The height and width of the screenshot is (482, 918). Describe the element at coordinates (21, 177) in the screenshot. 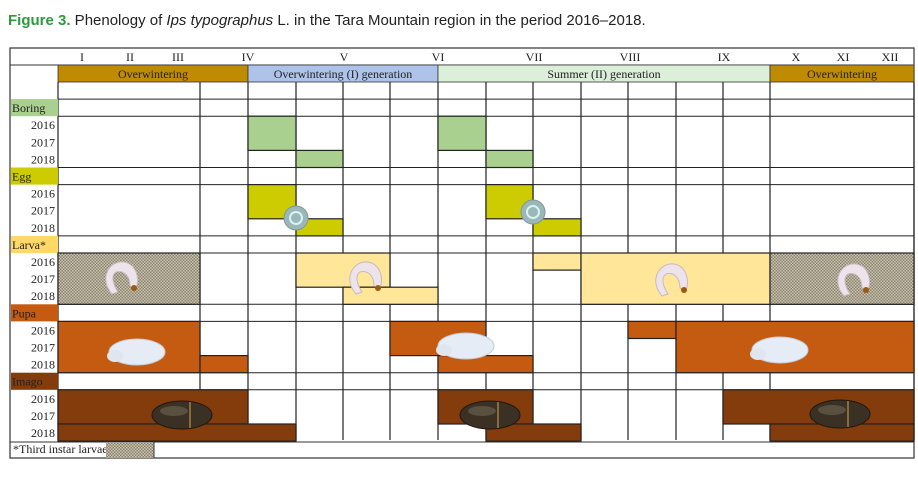

I see `stage-label-egg: Egg` at that location.